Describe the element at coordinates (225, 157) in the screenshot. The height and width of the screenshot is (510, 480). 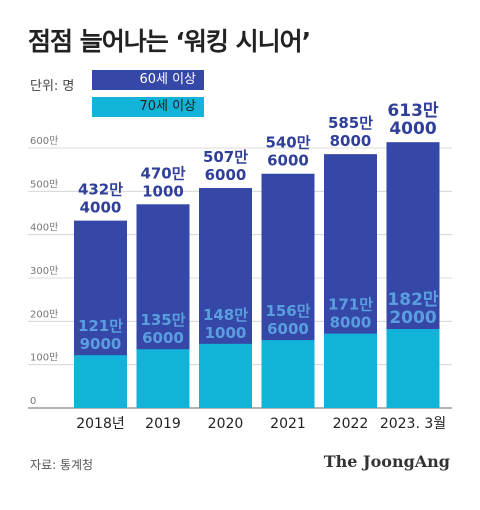
I see `data-label-60-plus: 507만` at that location.